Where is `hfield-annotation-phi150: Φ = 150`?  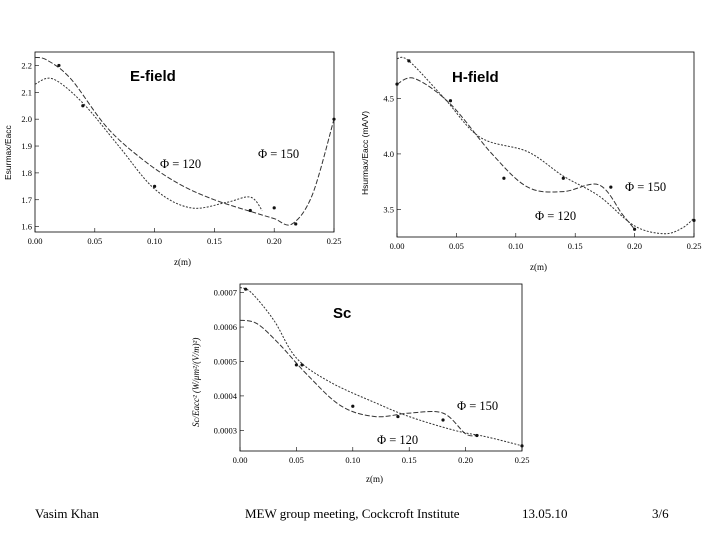
hfield-annotation-phi150: Φ = 150 is located at coordinates (645, 187).